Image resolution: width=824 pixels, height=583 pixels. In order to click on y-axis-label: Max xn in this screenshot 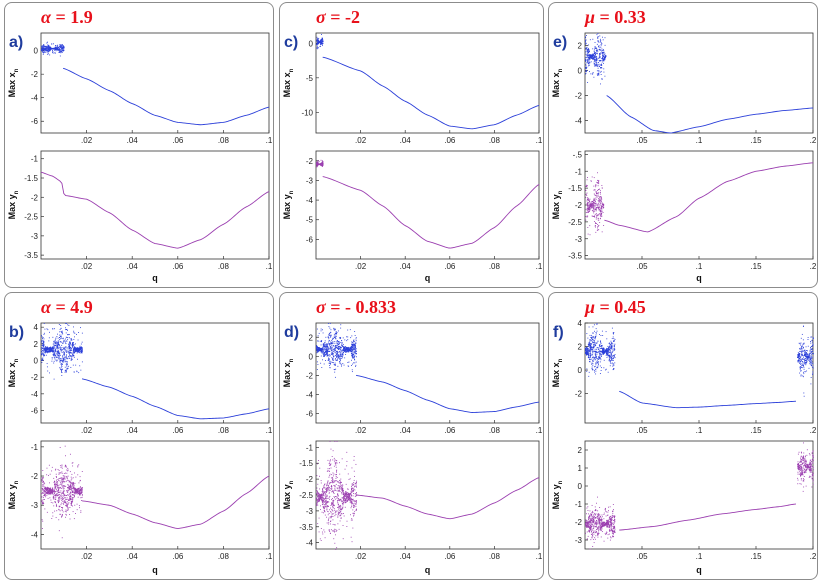, I will do `click(13, 82)`.